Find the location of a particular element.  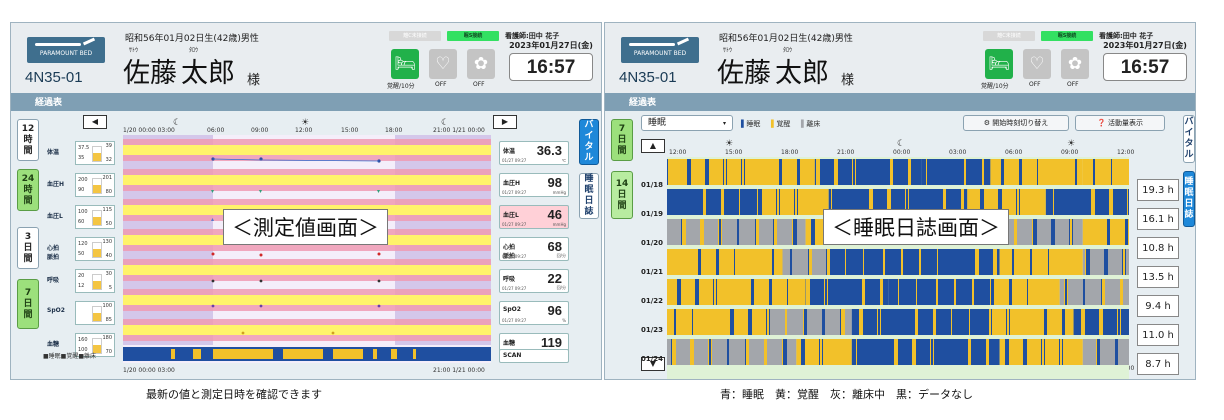

latest-value-card: SpO2 96 01/27 09:27% is located at coordinates (534, 313).